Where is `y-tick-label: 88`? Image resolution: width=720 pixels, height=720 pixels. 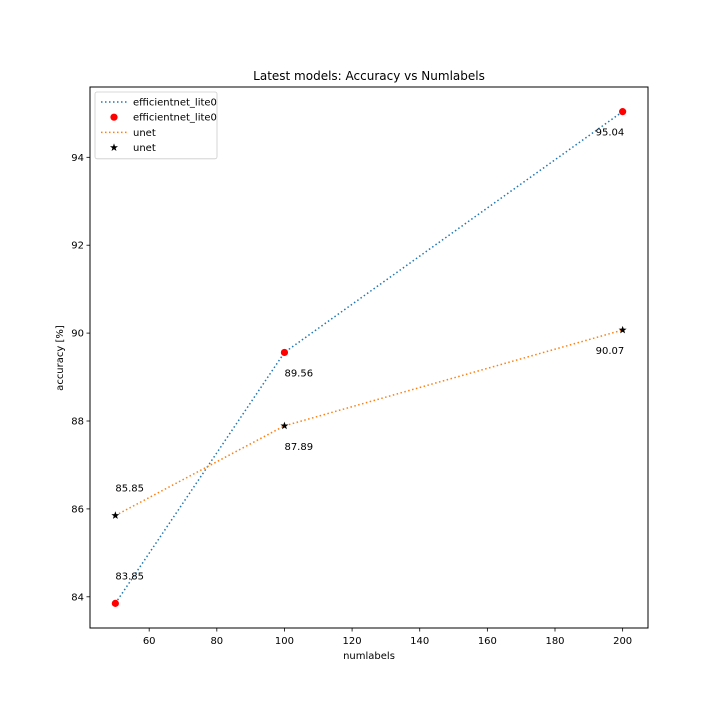 y-tick-label: 88 is located at coordinates (77, 422).